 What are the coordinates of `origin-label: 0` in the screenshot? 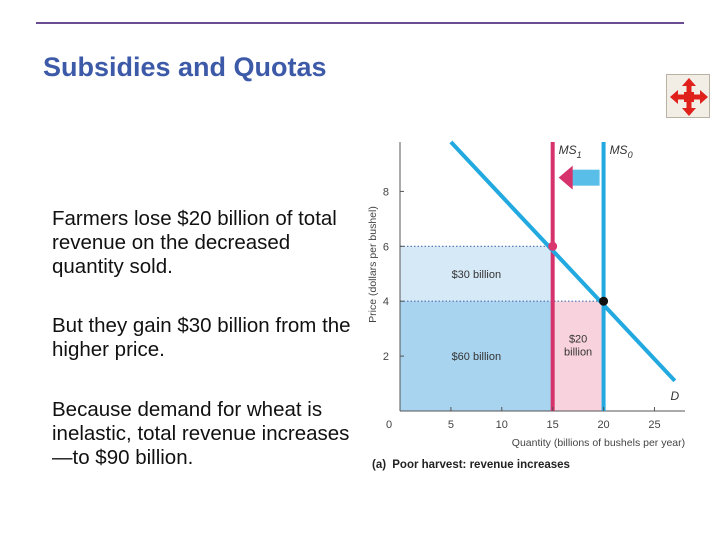 It's located at (389, 425).